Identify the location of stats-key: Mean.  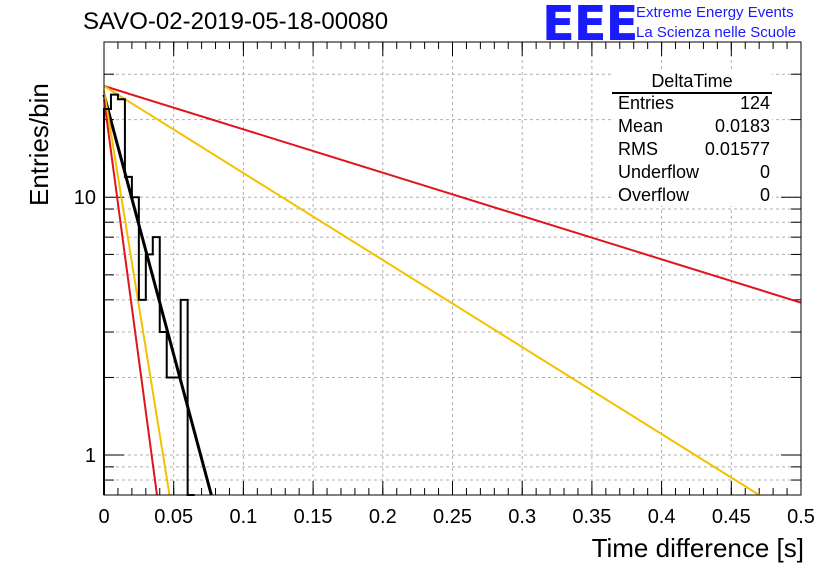
(641, 126).